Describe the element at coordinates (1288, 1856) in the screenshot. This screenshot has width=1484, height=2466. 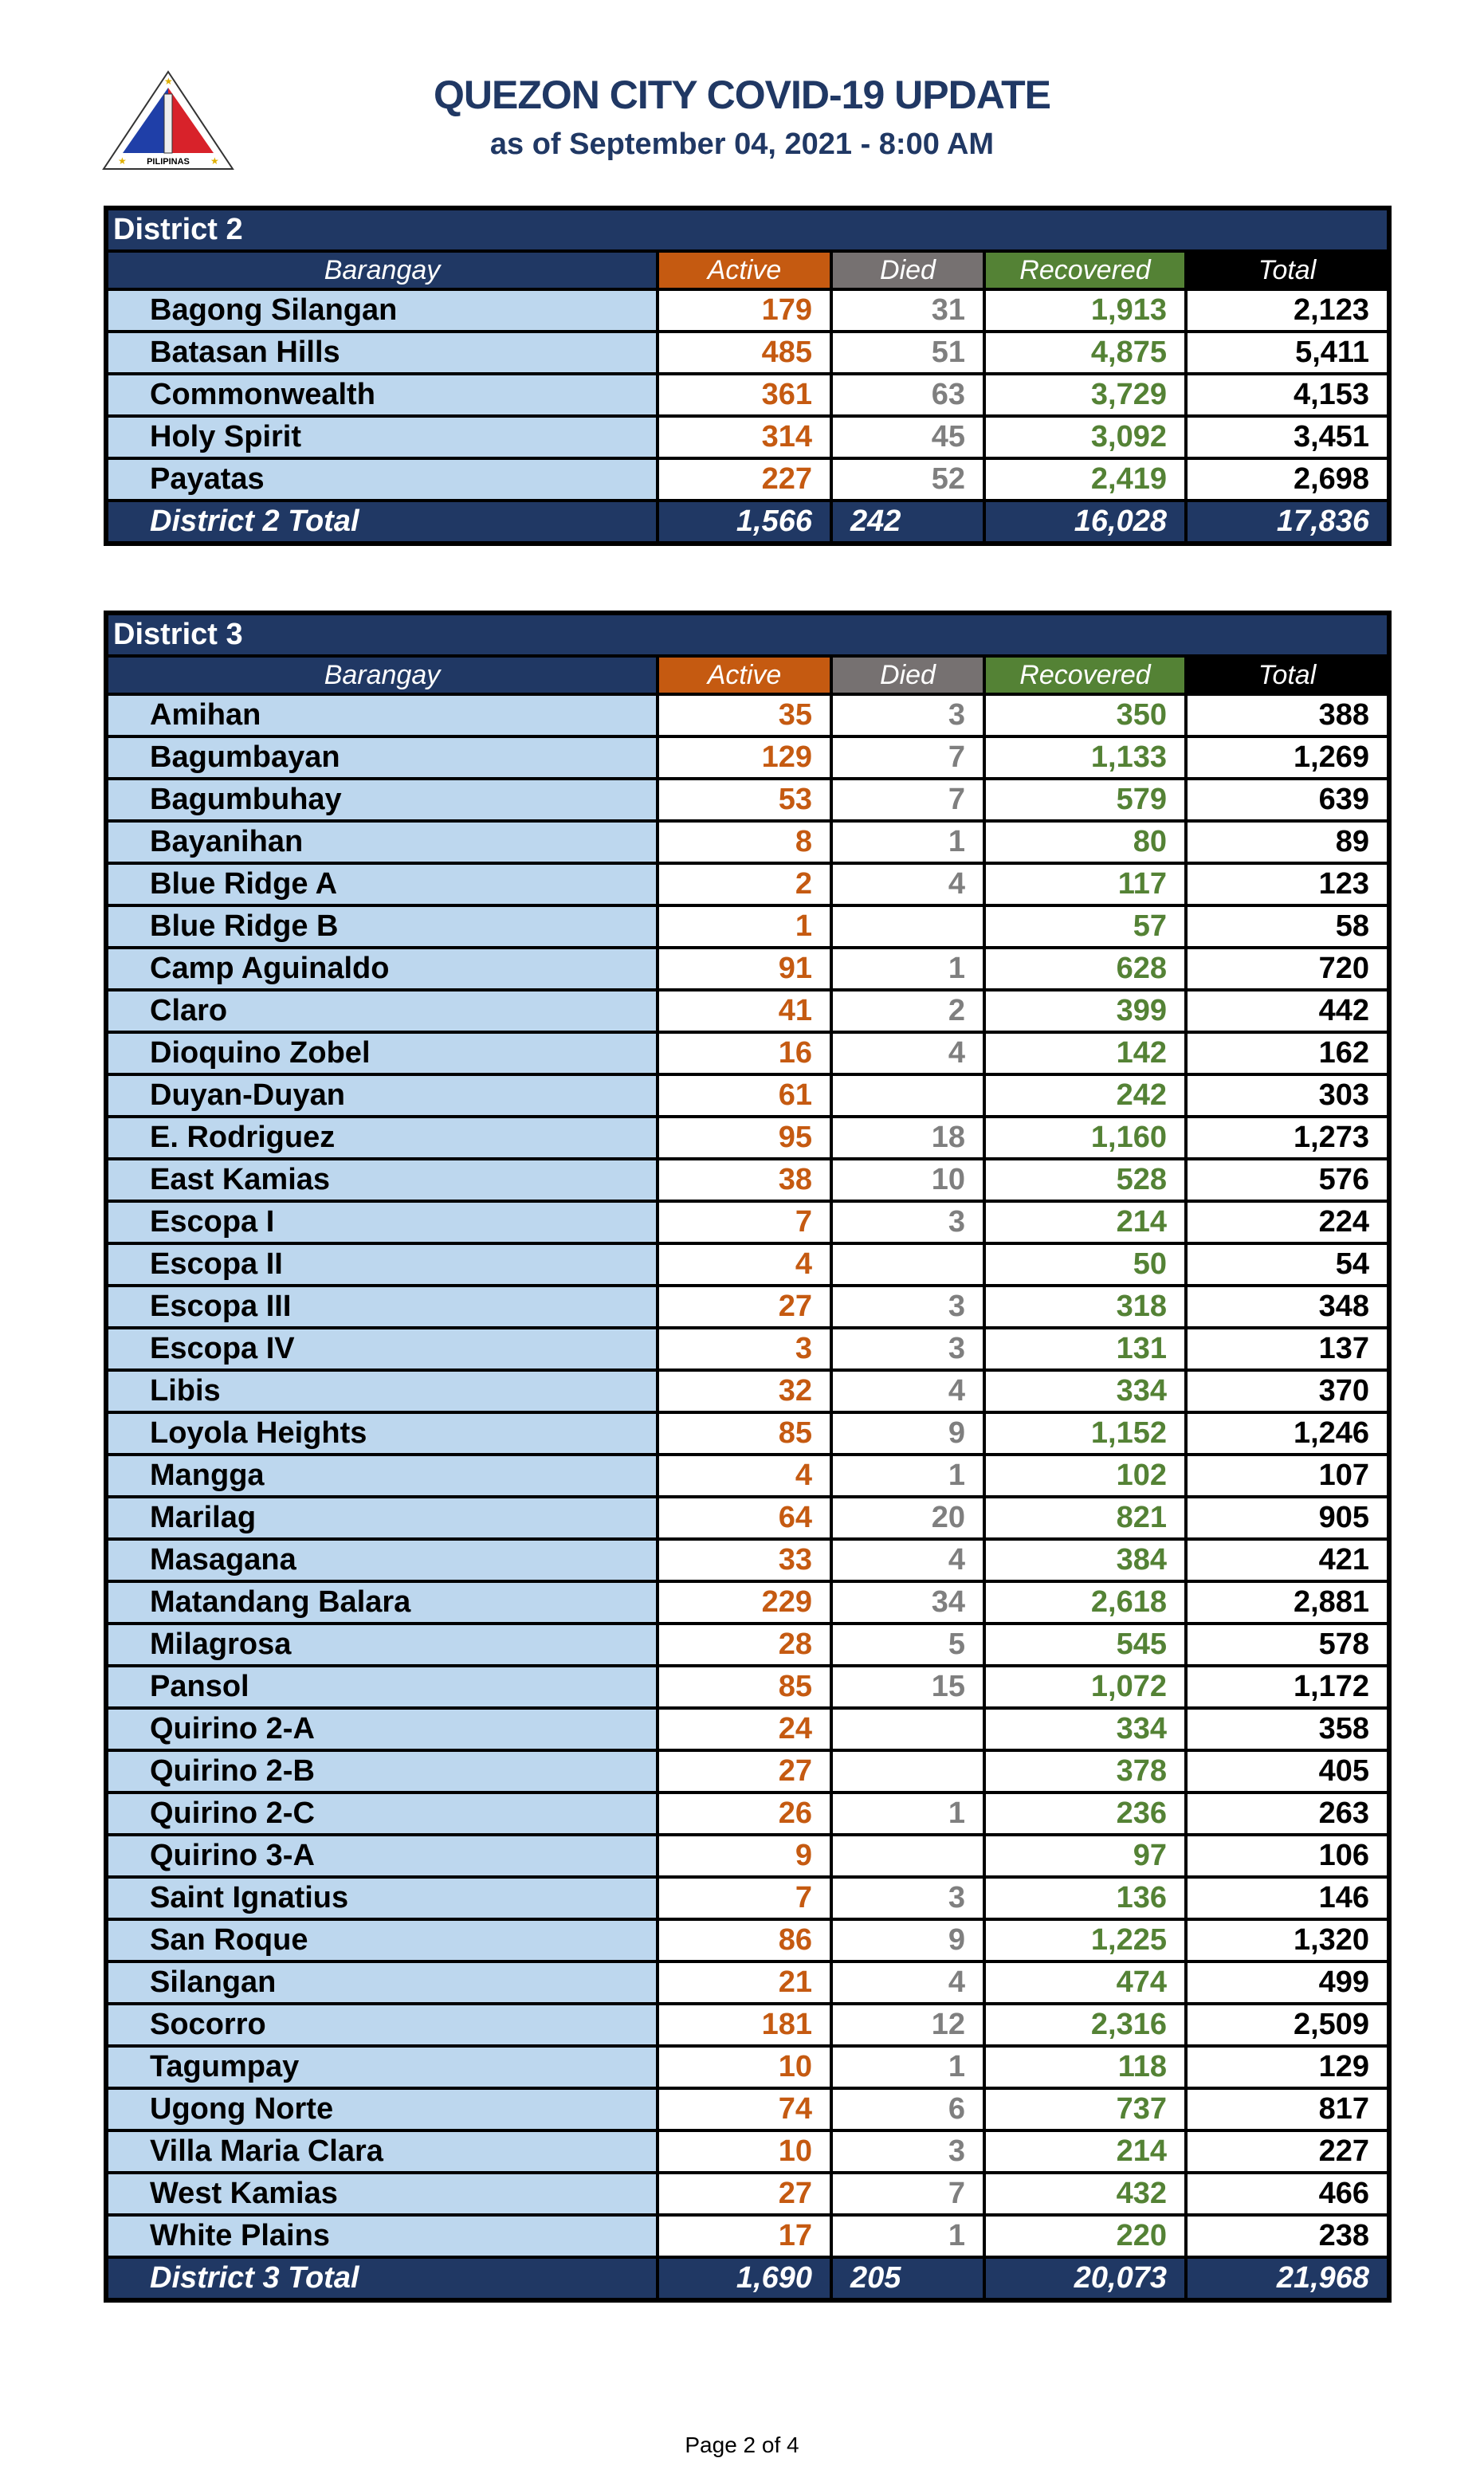
I see `total-count: 106` at that location.